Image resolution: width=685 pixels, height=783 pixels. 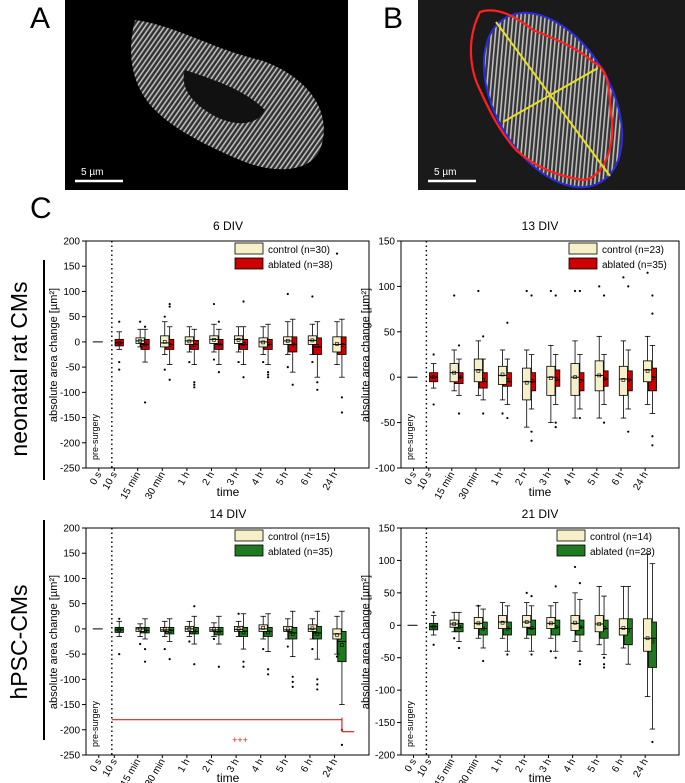 What do you see at coordinates (445, 172) in the screenshot?
I see `scale-bar-label-b: 5 µm` at bounding box center [445, 172].